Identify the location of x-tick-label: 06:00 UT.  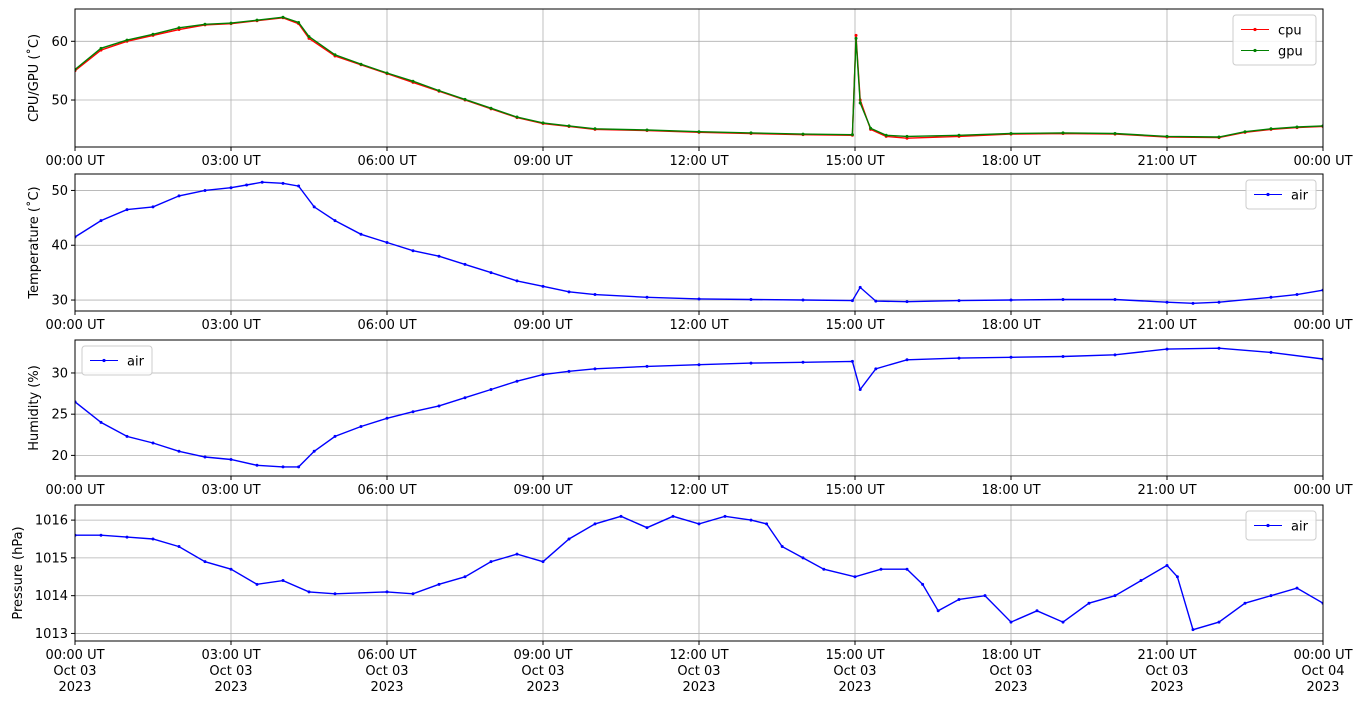
(386, 161).